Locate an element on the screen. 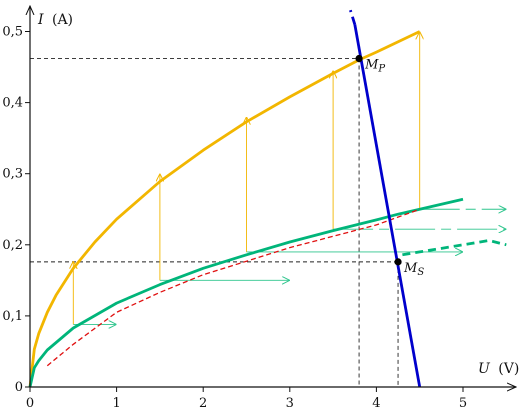 This screenshot has height=413, width=530. y-tick-label: 0,2 is located at coordinates (12, 245).